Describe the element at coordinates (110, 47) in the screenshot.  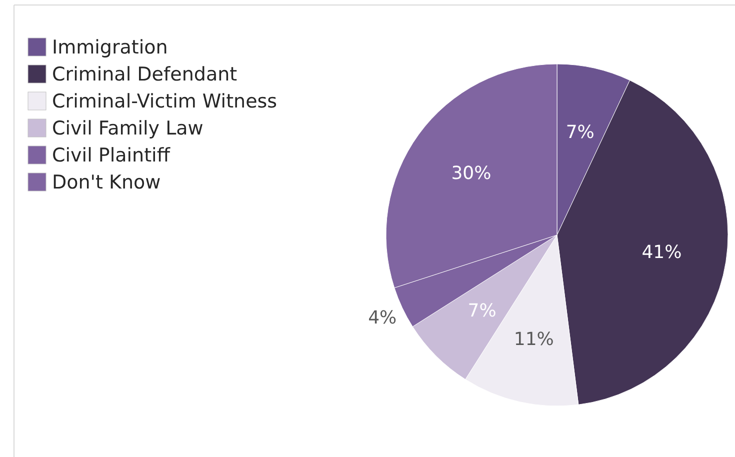
I see `legend-label: Immigration` at that location.